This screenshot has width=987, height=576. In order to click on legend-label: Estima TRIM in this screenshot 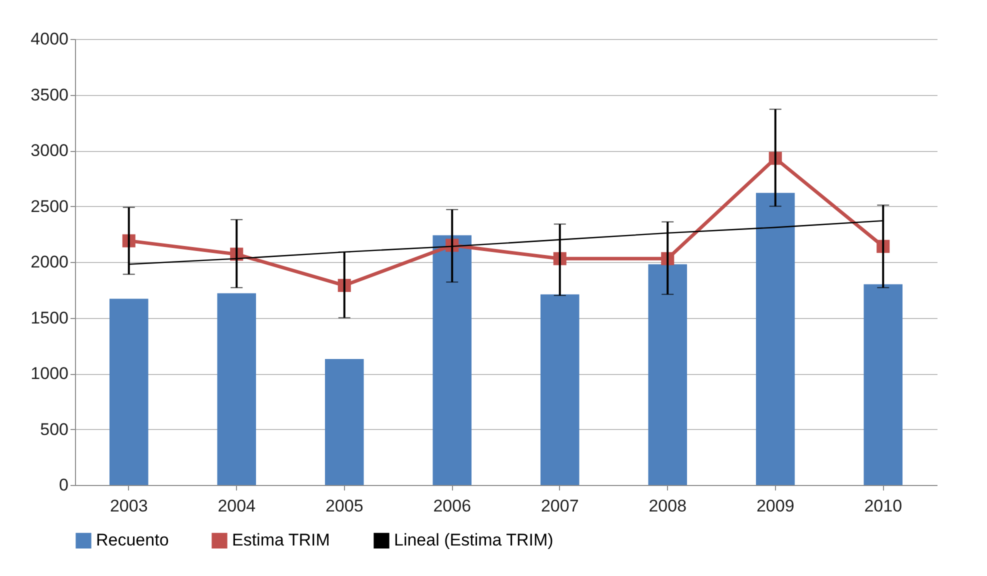, I will do `click(281, 540)`.